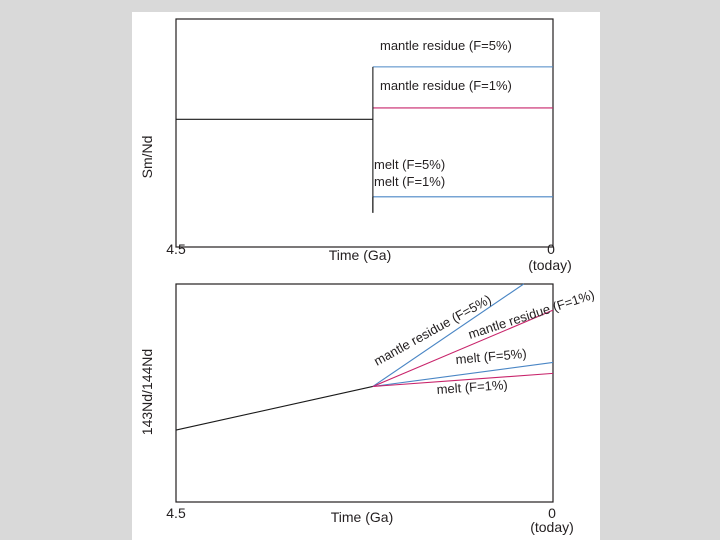 This screenshot has width=720, height=540. Describe the element at coordinates (409, 164) in the screenshot. I see `series-label-melt-5-top: melt (F=5%)` at that location.